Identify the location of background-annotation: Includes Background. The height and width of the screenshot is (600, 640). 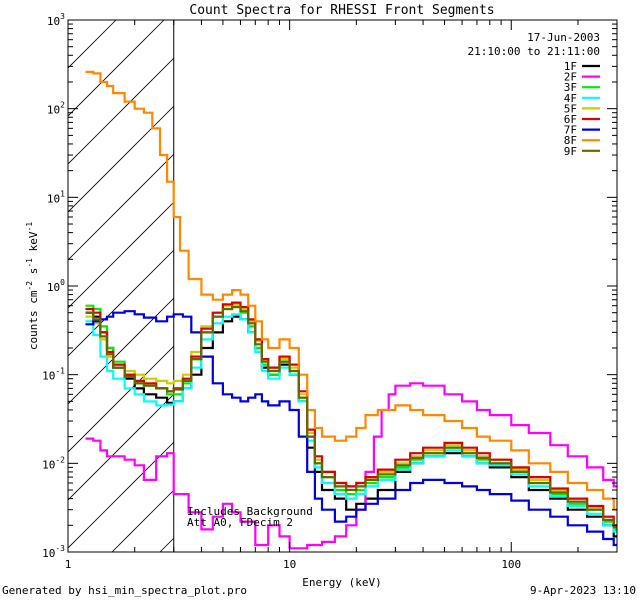
(250, 511).